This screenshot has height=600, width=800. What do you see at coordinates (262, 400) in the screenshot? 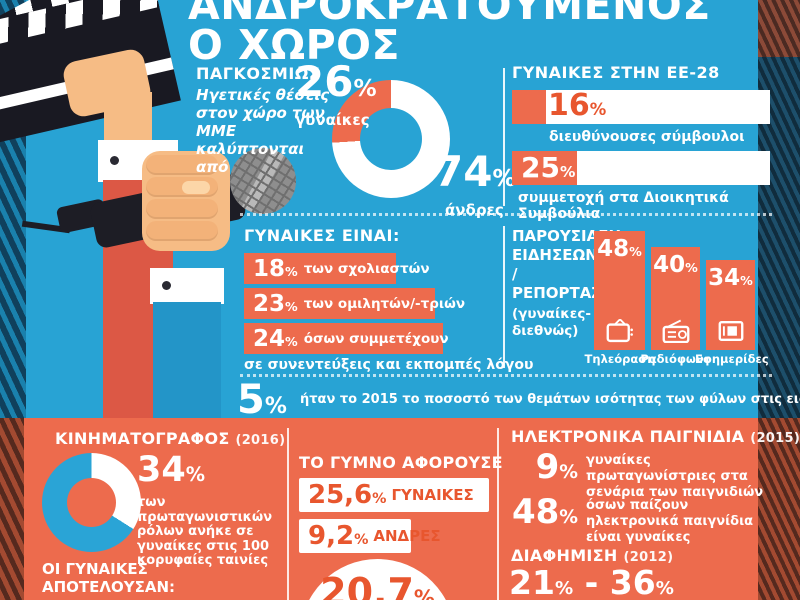
I see `equality-note-pct: 5%` at bounding box center [262, 400].